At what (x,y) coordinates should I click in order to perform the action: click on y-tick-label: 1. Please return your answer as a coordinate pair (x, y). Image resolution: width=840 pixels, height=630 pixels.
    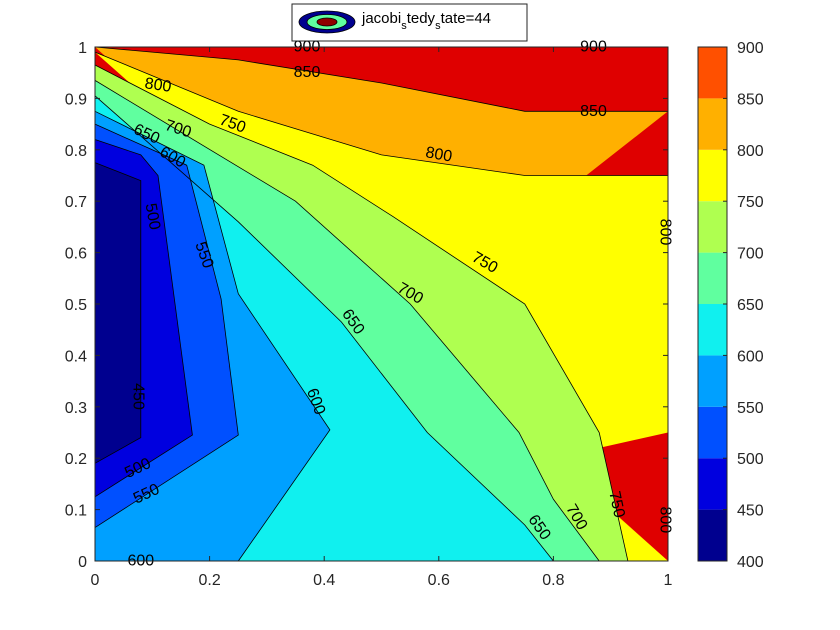
    Looking at the image, I should click on (82, 48).